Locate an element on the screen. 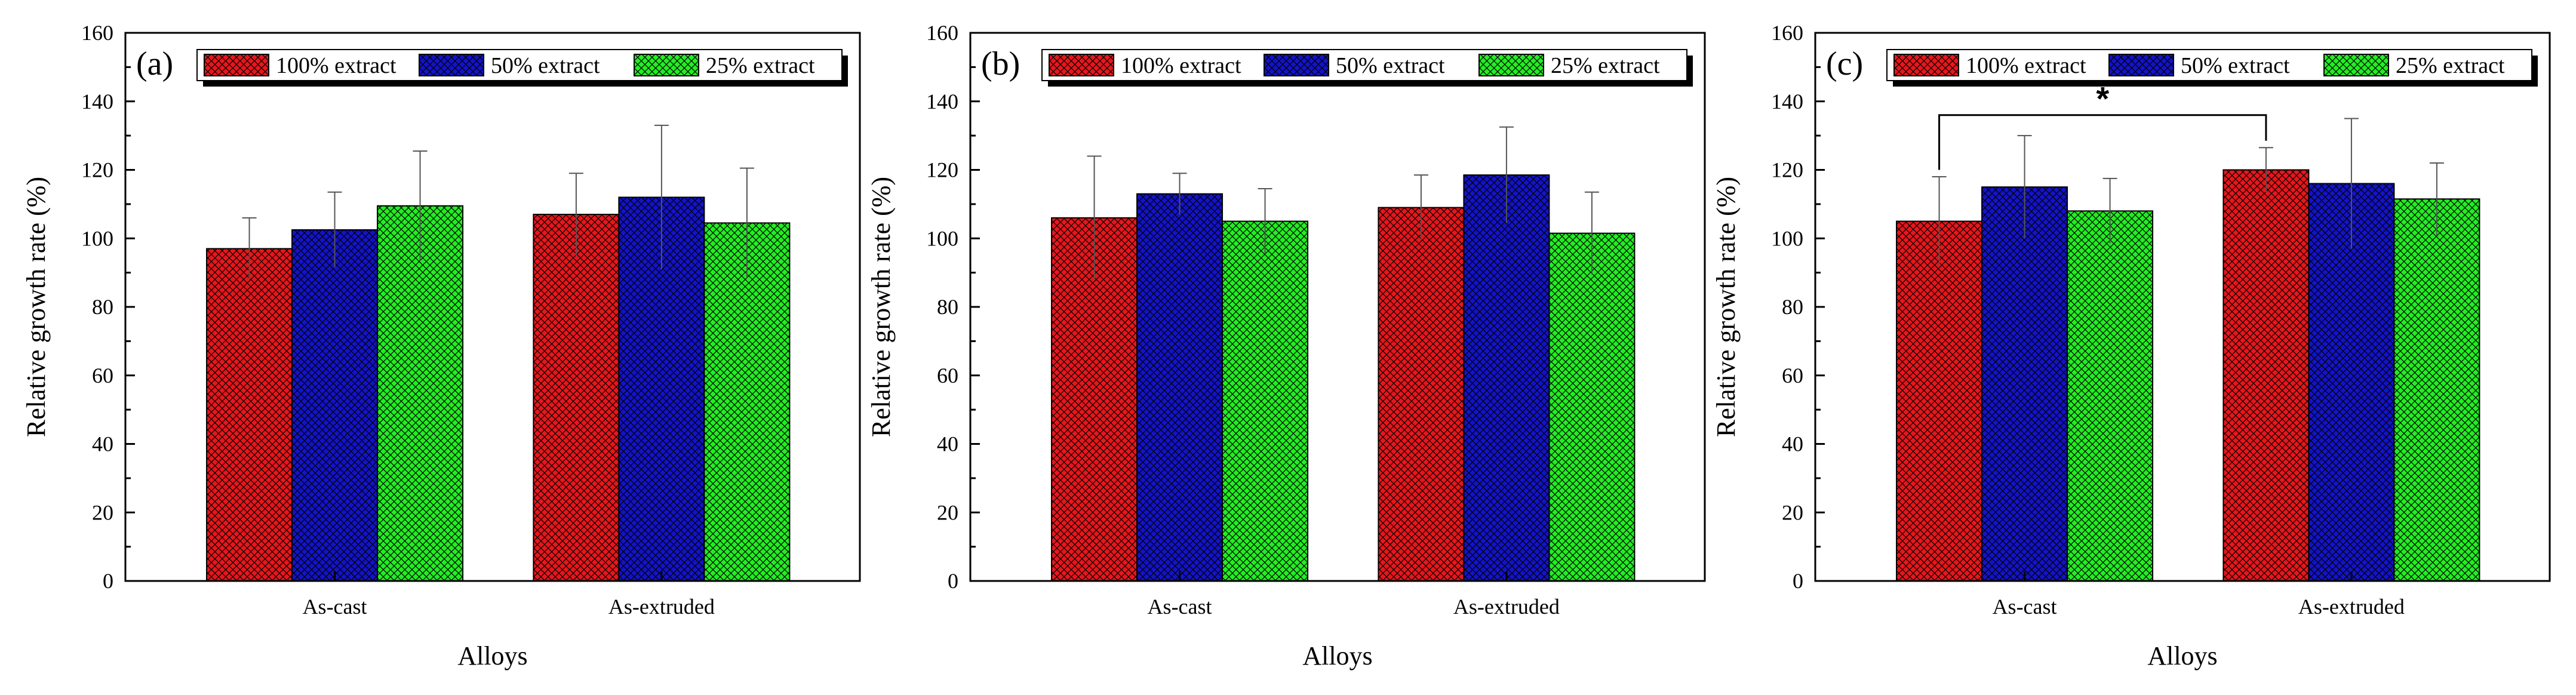  significance-star: * is located at coordinates (2102, 99).